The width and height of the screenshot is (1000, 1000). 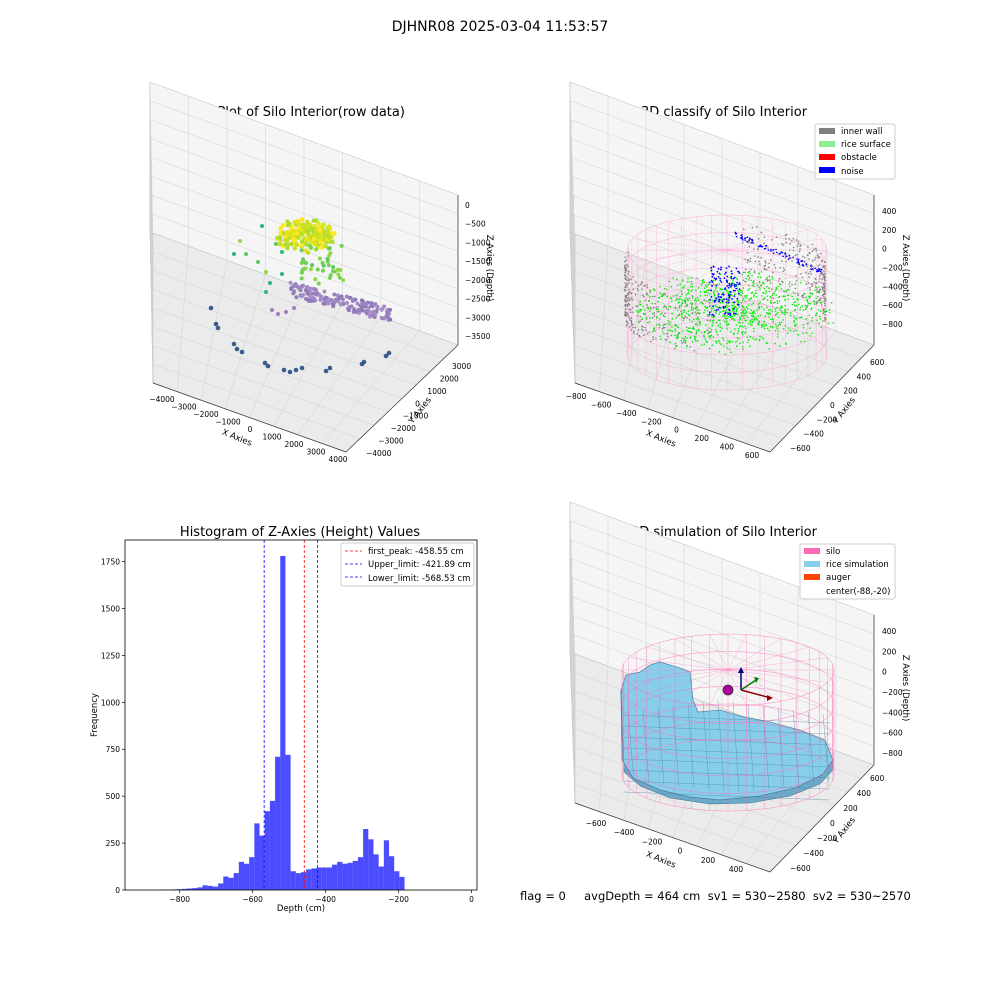 I want to click on tick-label: −600, so click(x=800, y=868).